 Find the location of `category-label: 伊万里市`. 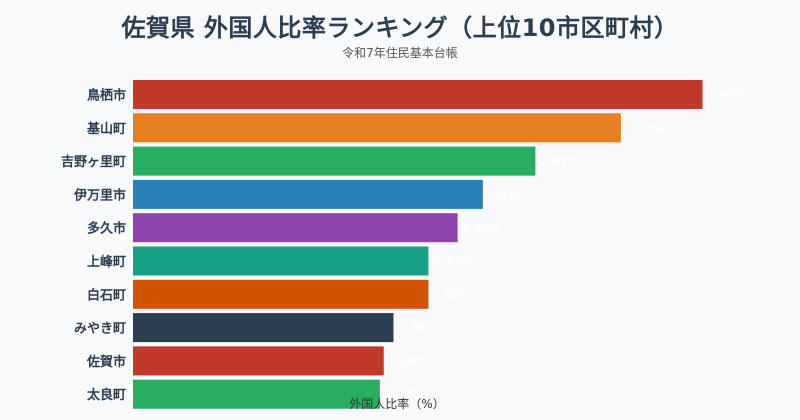

category-label: 伊万里市 is located at coordinates (99, 195).